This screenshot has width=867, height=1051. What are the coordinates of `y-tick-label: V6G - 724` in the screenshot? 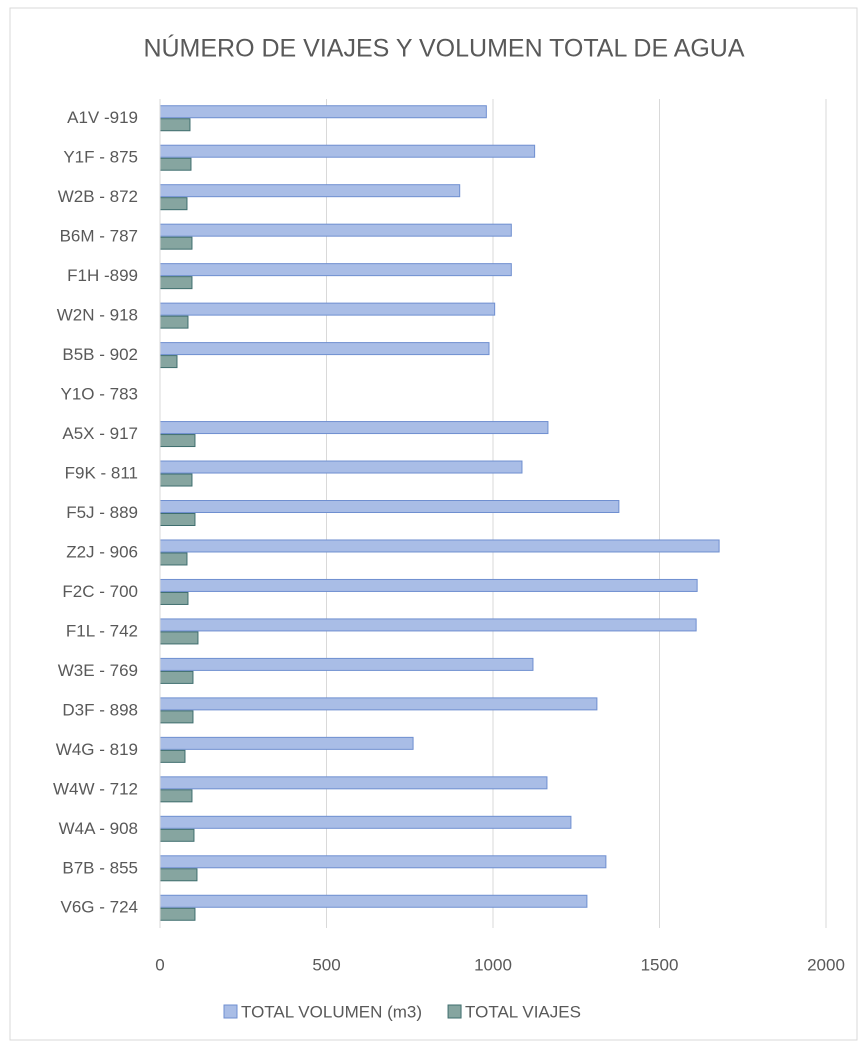 It's located at (100, 907).